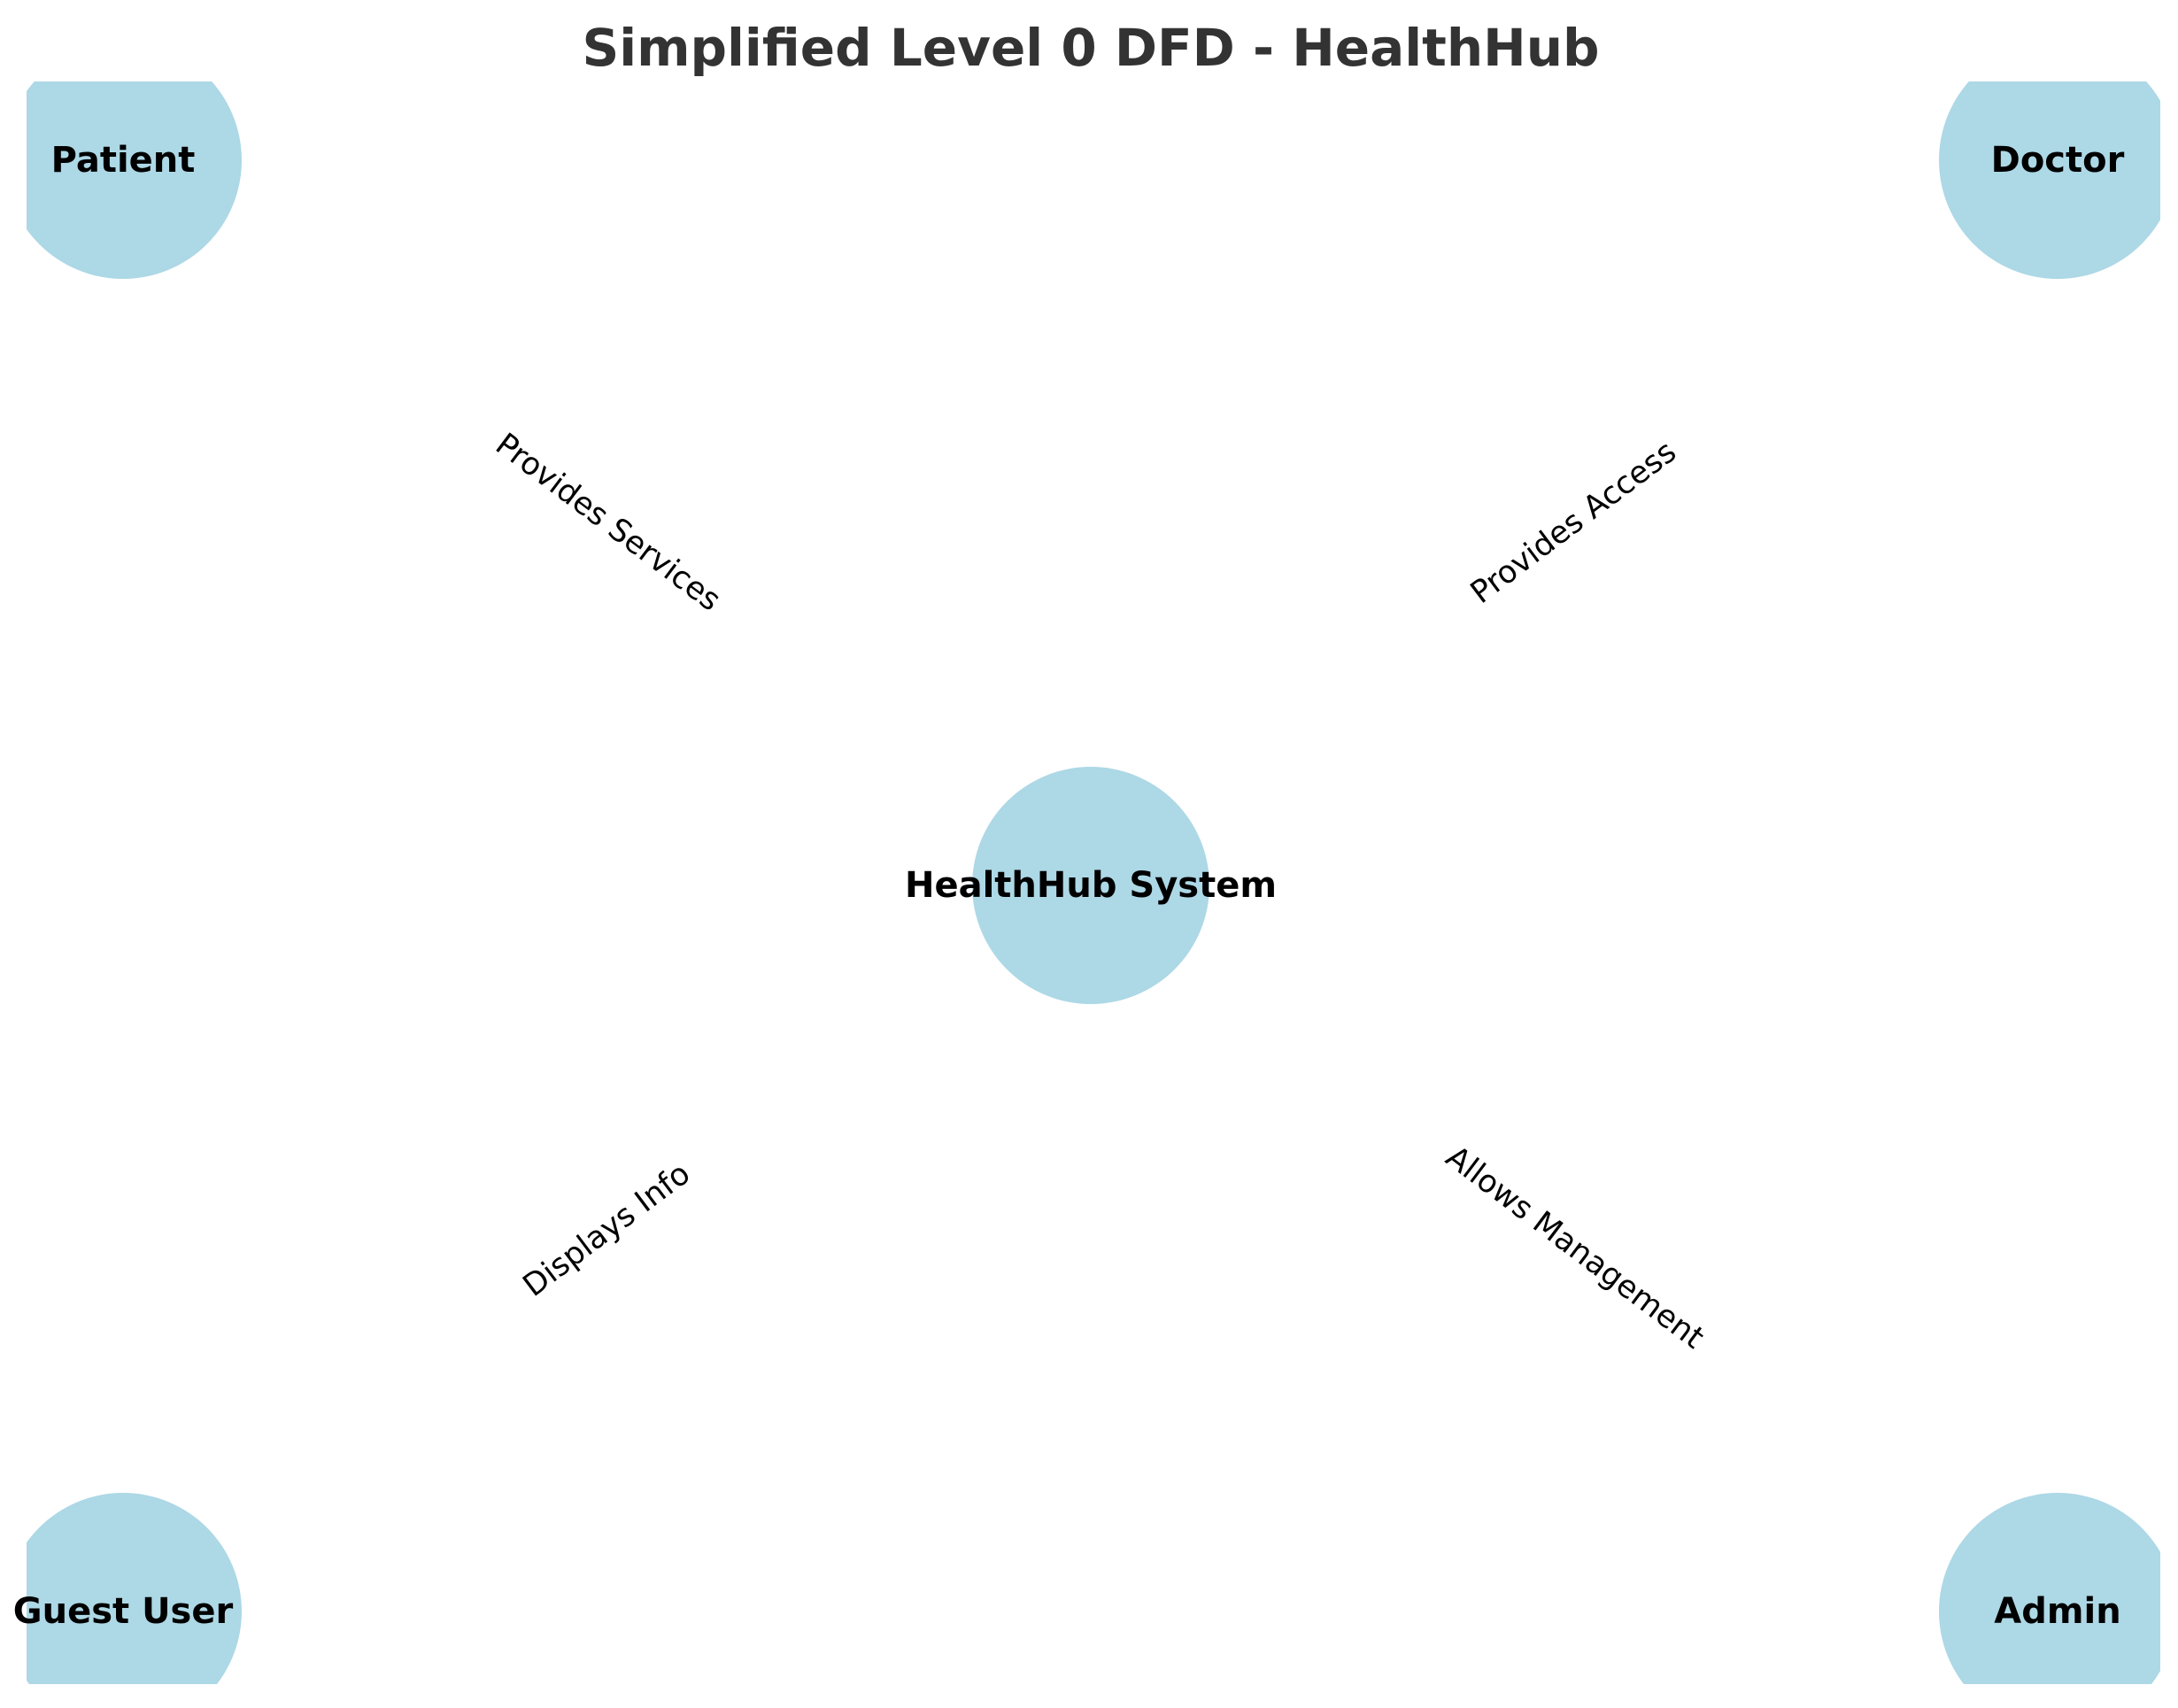 The image size is (2178, 1708). Describe the element at coordinates (1575, 1248) in the screenshot. I see `edge-label-admin-system: Allows Management` at that location.